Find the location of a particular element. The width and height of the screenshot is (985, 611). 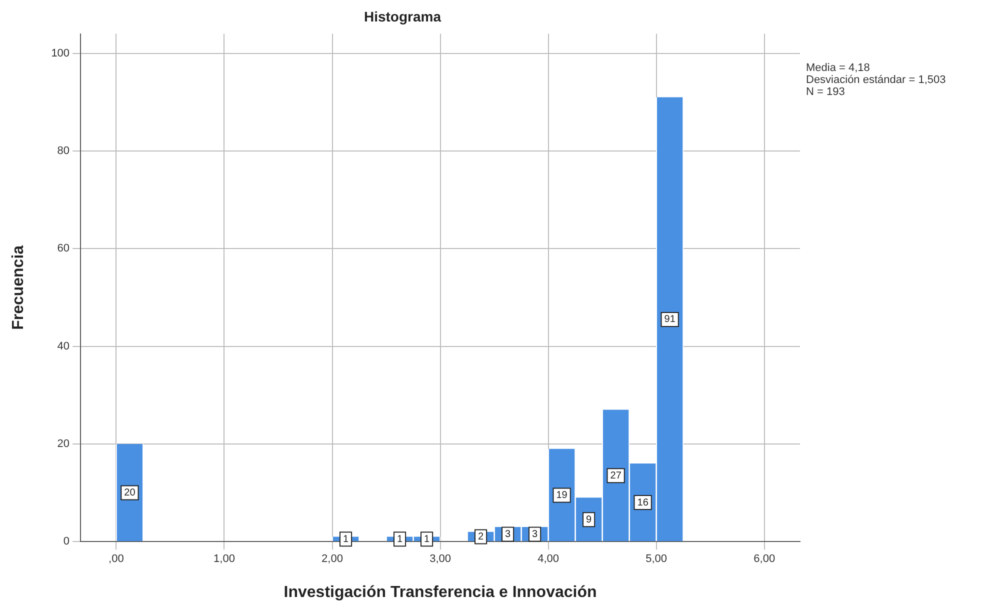

data-label: 19 is located at coordinates (562, 495).